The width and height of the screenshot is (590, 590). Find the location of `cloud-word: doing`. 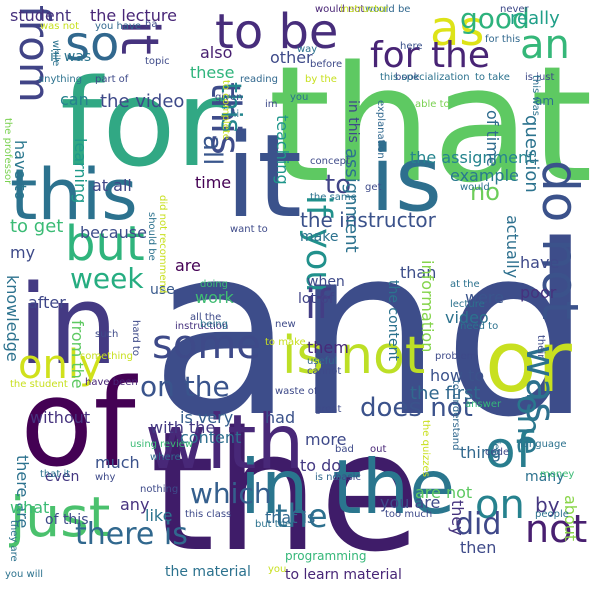

cloud-word: doing is located at coordinates (214, 284).